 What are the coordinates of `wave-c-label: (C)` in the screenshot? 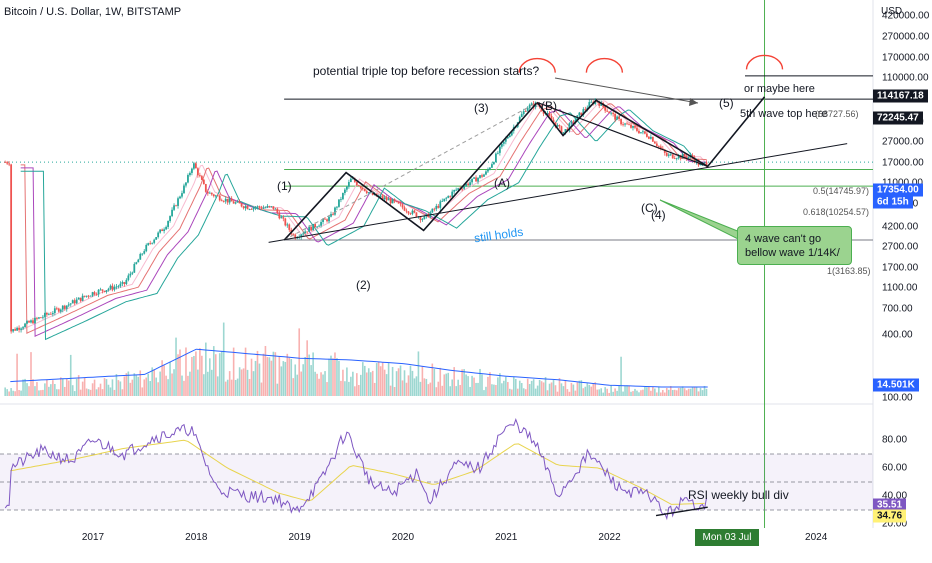 It's located at (649, 208).